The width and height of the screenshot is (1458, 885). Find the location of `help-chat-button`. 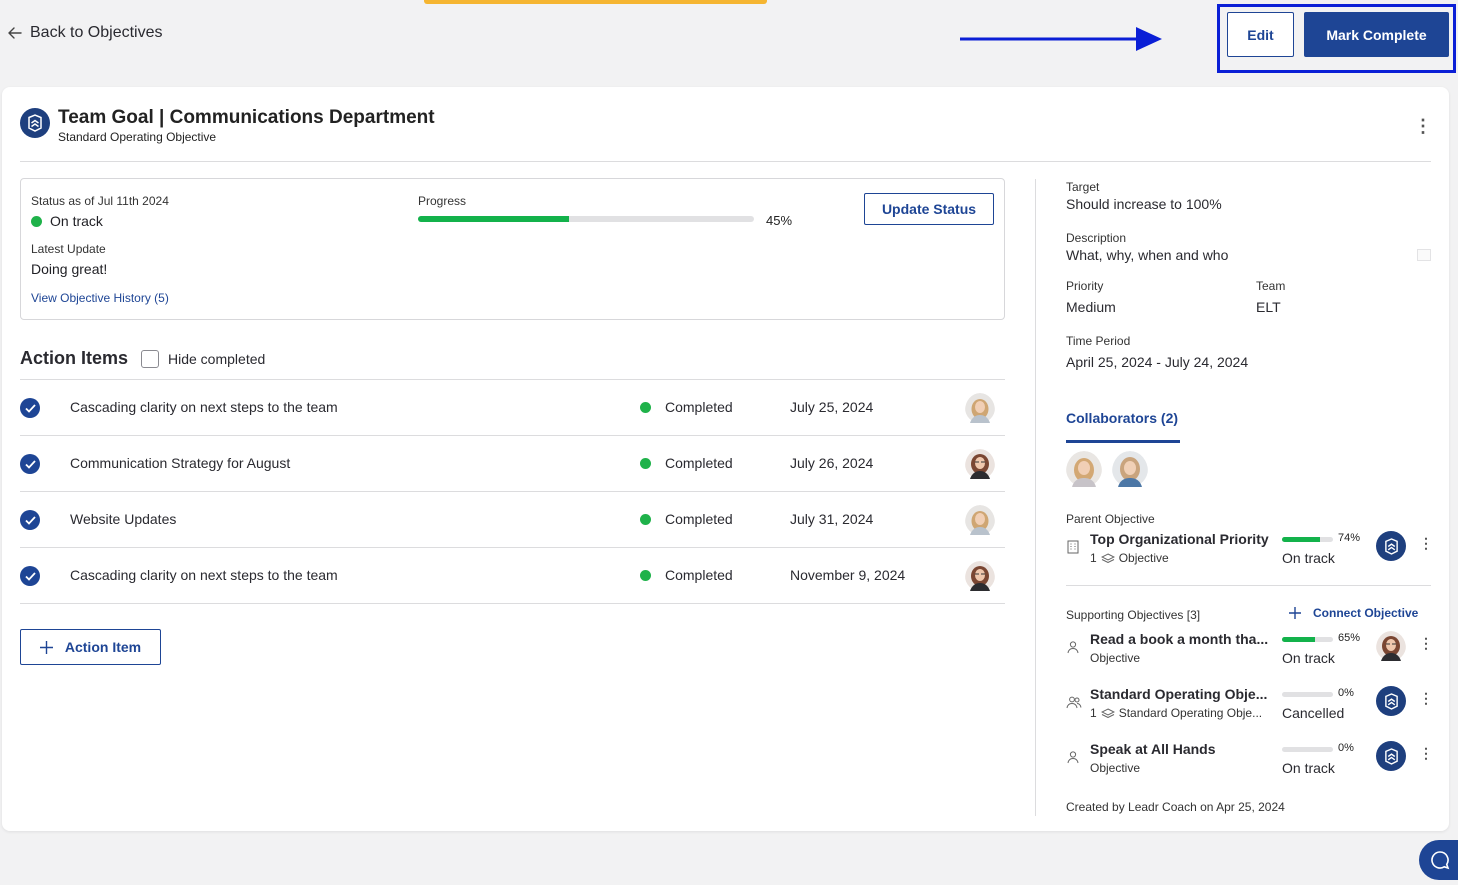

help-chat-button is located at coordinates (1438, 860).